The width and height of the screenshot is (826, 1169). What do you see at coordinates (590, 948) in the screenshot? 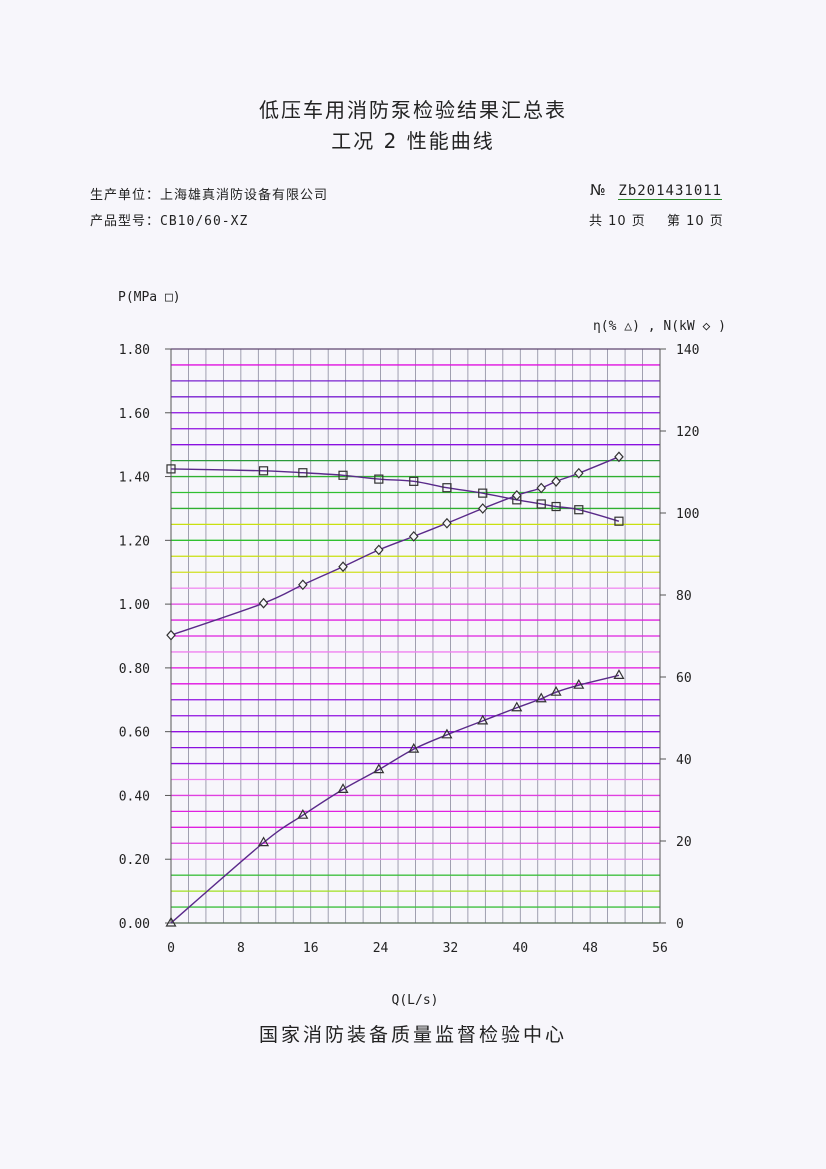
I see `x-tick-label: 48` at bounding box center [590, 948].